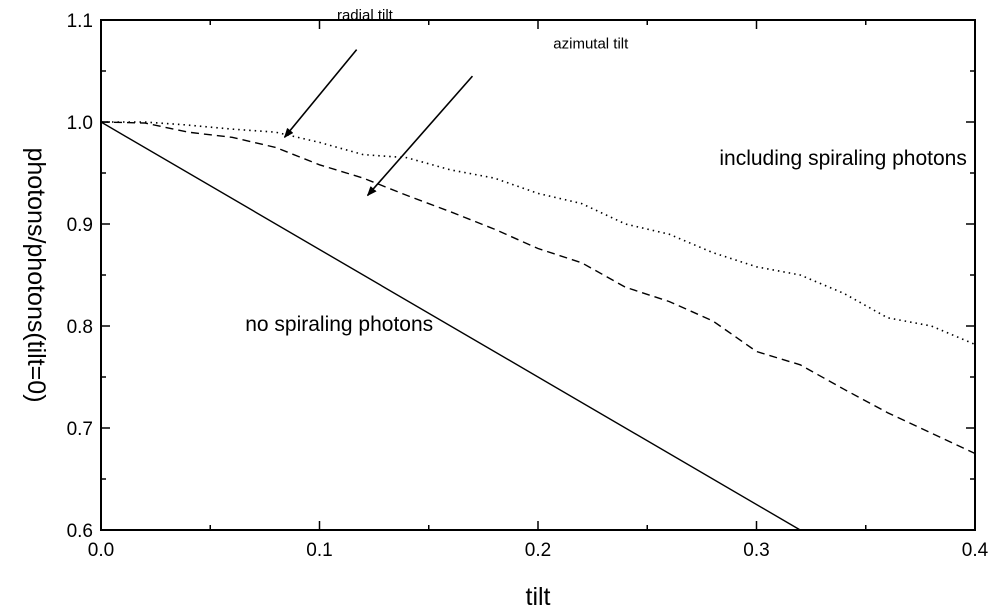 The height and width of the screenshot is (612, 998). What do you see at coordinates (538, 550) in the screenshot?
I see `x-tick-label: 0.2` at bounding box center [538, 550].